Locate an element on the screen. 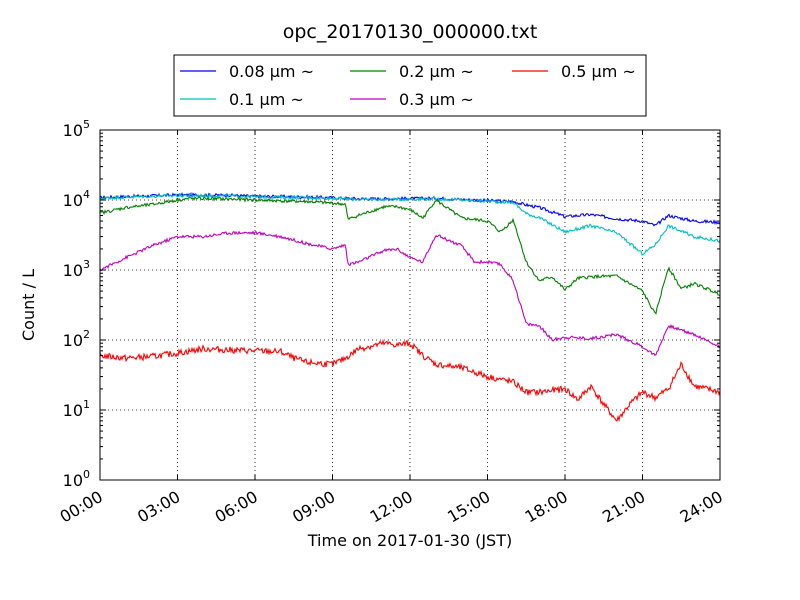 This screenshot has width=800, height=600. x-axis-label: Time on 2017-01-30 (JST) is located at coordinates (409, 540).